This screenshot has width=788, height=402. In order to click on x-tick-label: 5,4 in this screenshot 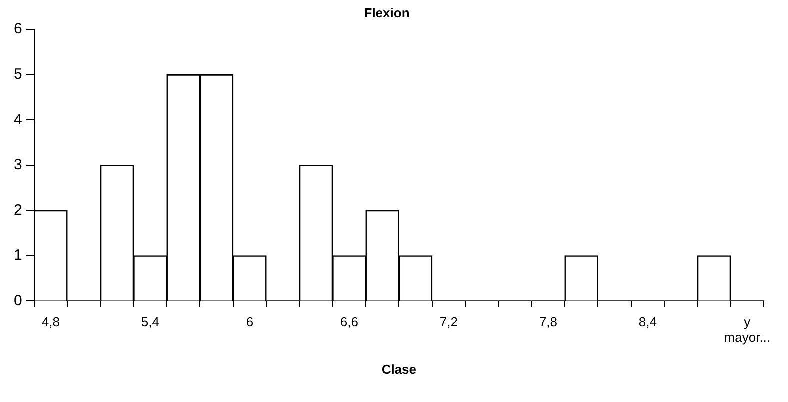, I will do `click(150, 322)`.